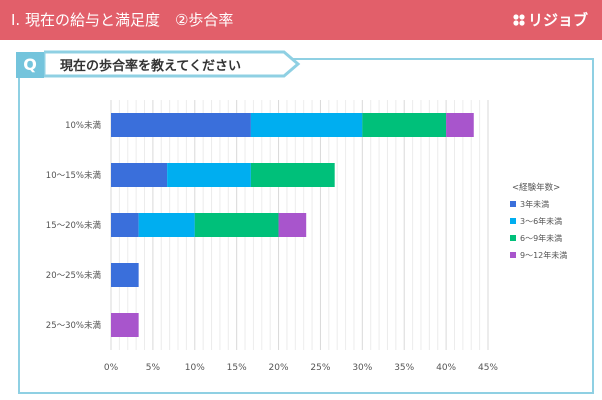 The height and width of the screenshot is (400, 602). Describe the element at coordinates (111, 368) in the screenshot. I see `x-tick-label: 0%` at that location.